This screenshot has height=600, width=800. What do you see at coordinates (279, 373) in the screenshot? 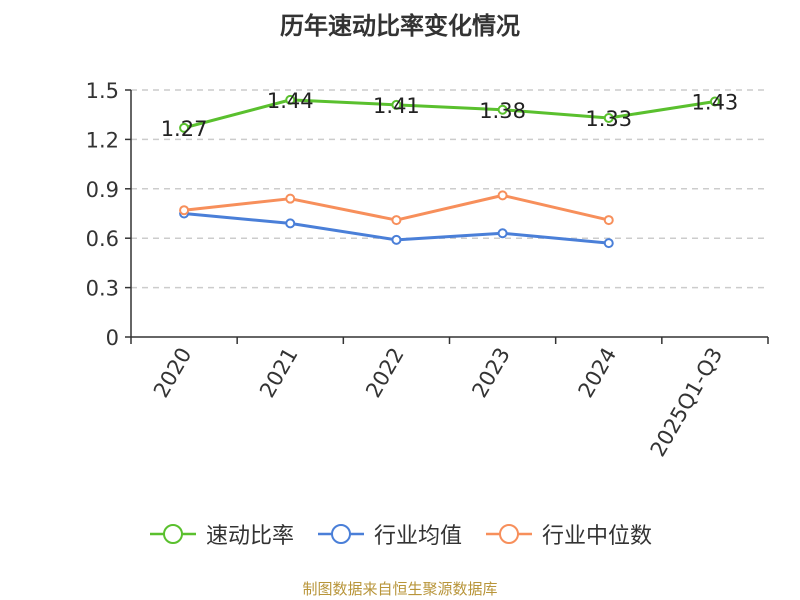
I see `x-tick-label: 2021` at bounding box center [279, 373].